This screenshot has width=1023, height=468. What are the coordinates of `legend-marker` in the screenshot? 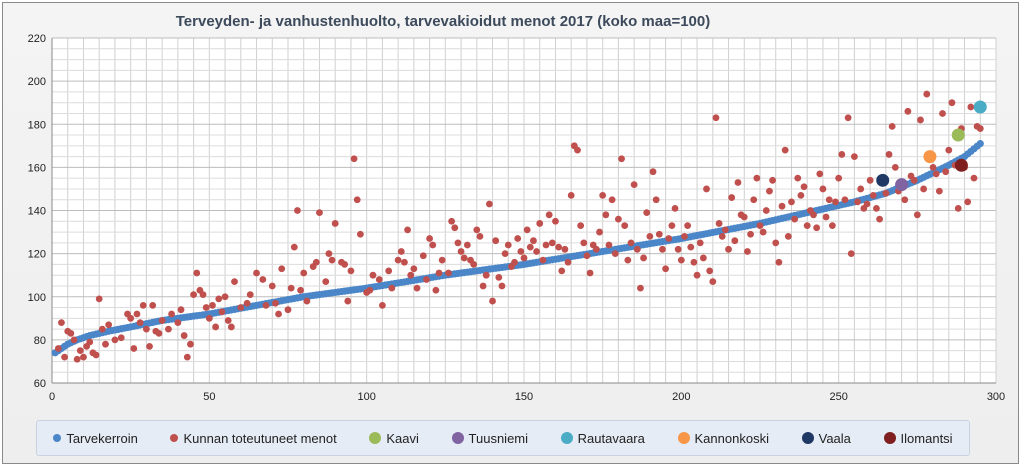 It's located at (566, 438).